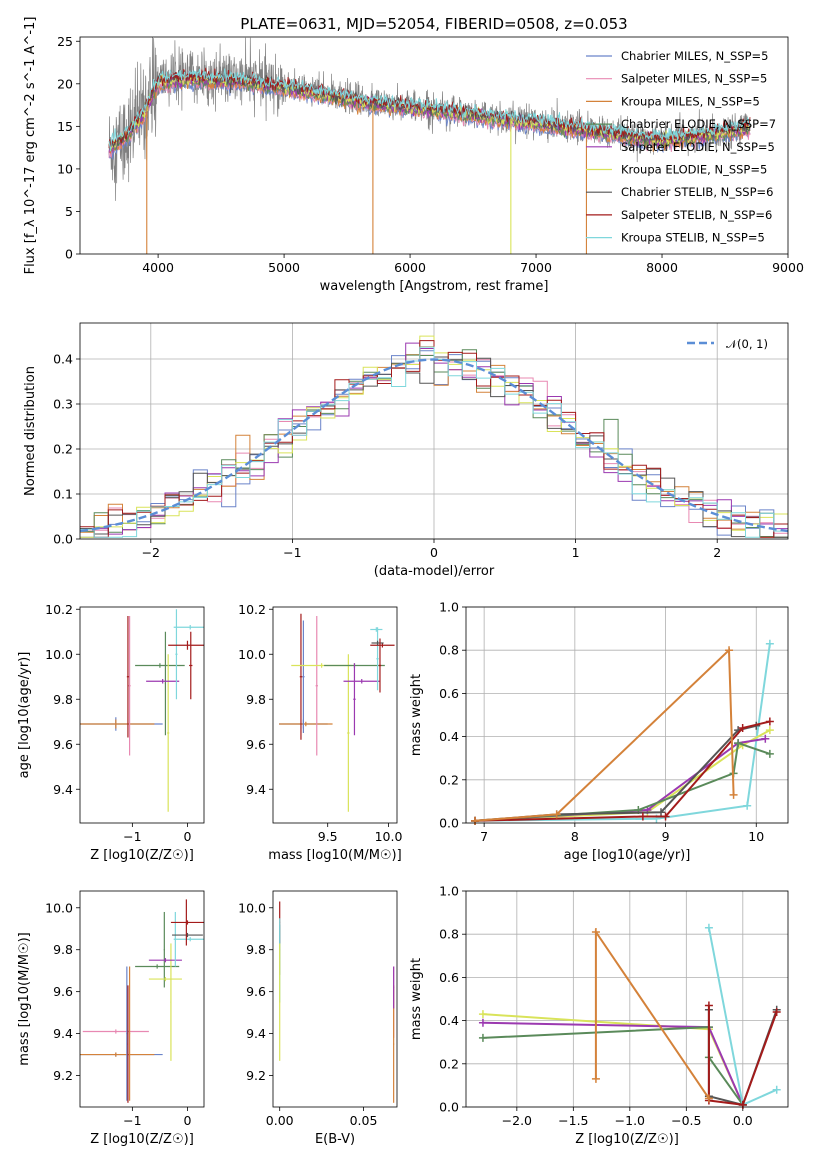 The width and height of the screenshot is (819, 1170). What do you see at coordinates (536, 267) in the screenshot?
I see `panel0-x-tick-label-3: 7000` at bounding box center [536, 267].